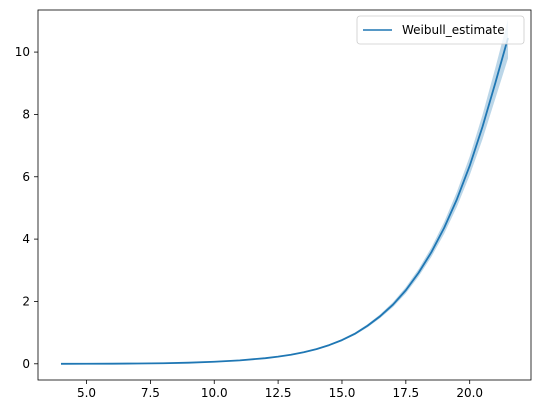  I want to click on x-tick-label: 12.5, so click(278, 393).